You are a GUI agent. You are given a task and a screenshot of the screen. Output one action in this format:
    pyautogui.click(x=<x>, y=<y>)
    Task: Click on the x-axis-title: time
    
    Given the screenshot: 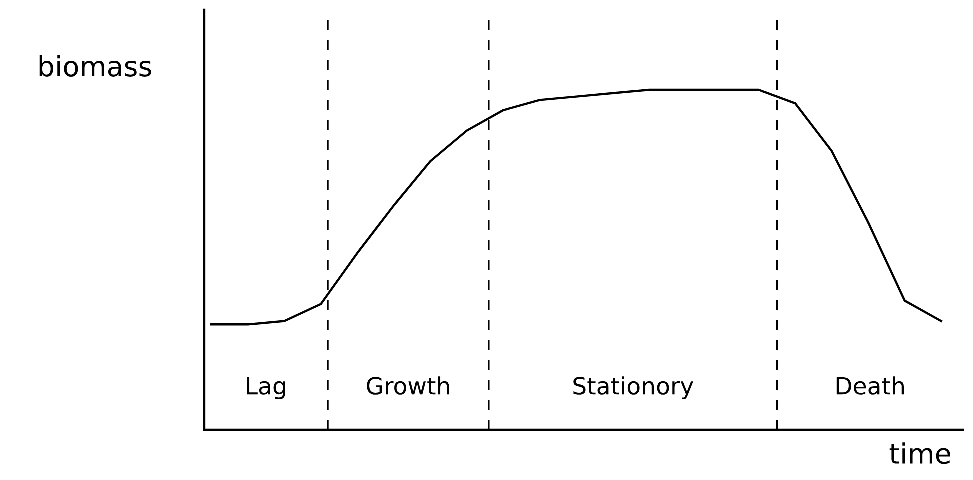 What is the action you would take?
    pyautogui.click(x=920, y=453)
    